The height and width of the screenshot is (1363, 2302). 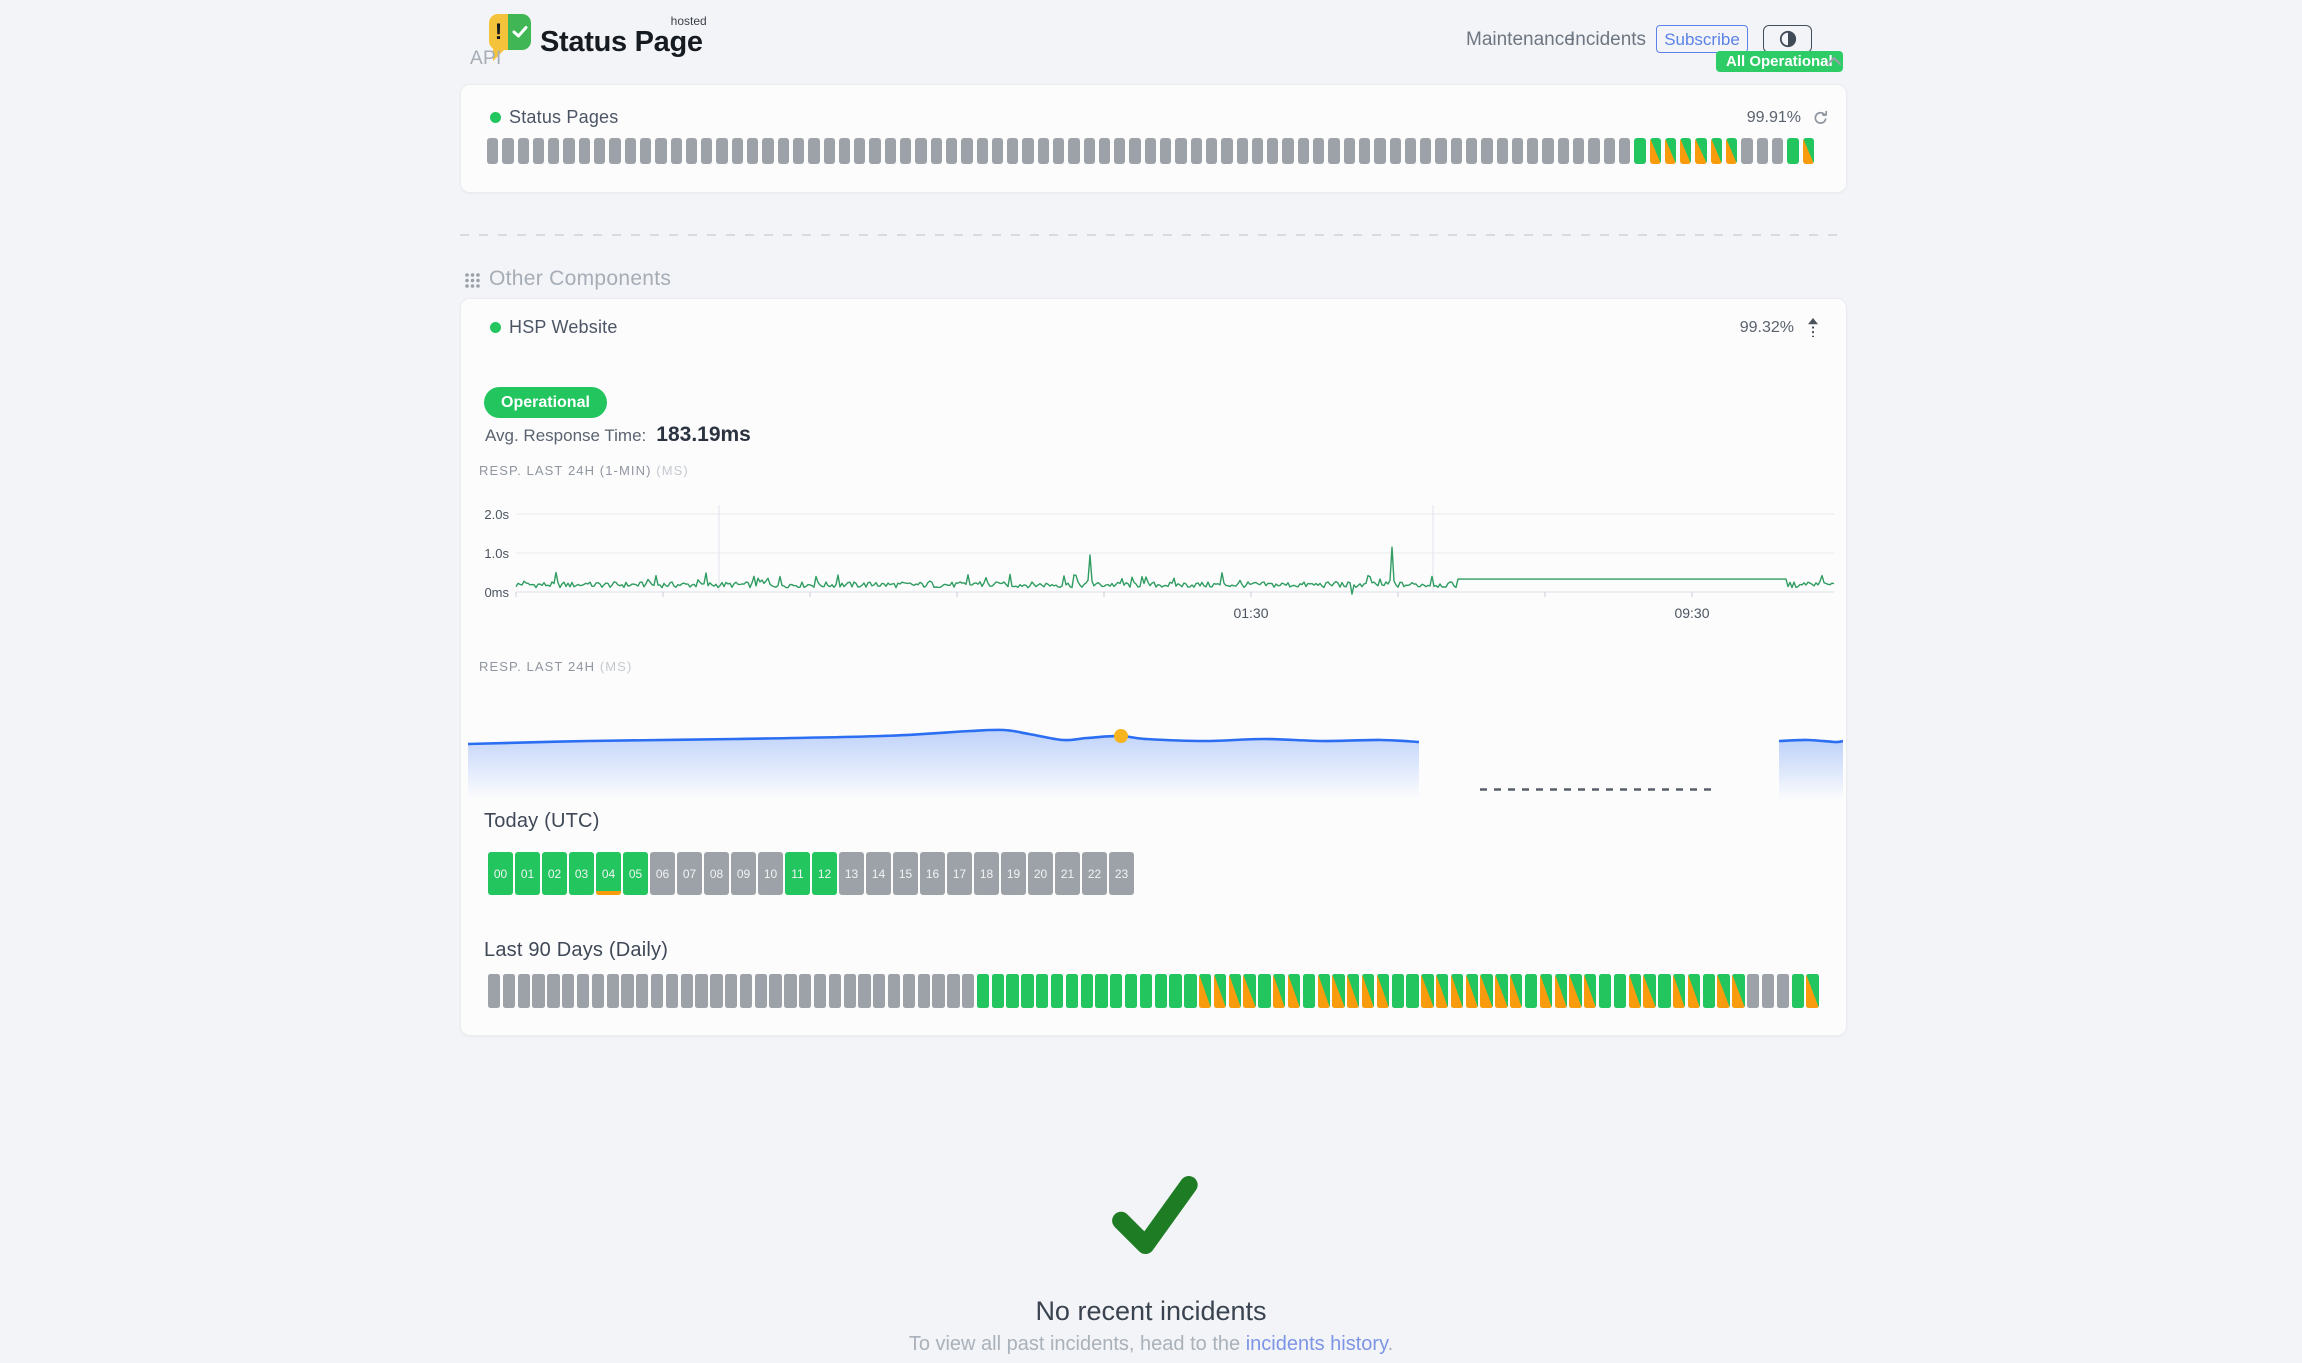 What do you see at coordinates (743, 873) in the screenshot?
I see `hour-block: 09` at bounding box center [743, 873].